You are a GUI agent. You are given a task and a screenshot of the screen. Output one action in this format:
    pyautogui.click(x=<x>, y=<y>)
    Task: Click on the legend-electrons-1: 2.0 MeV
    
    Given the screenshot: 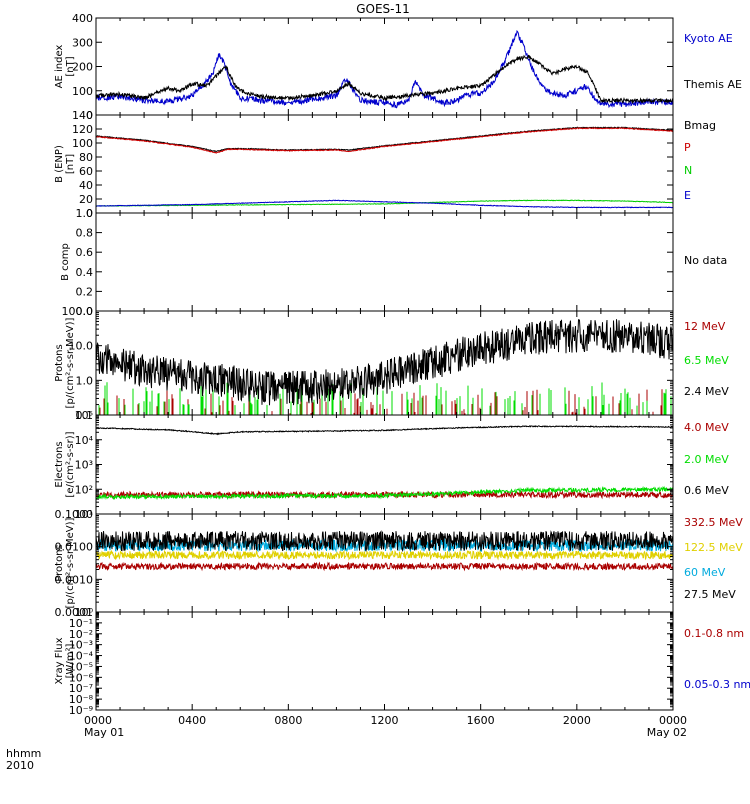 What is the action you would take?
    pyautogui.click(x=706, y=459)
    